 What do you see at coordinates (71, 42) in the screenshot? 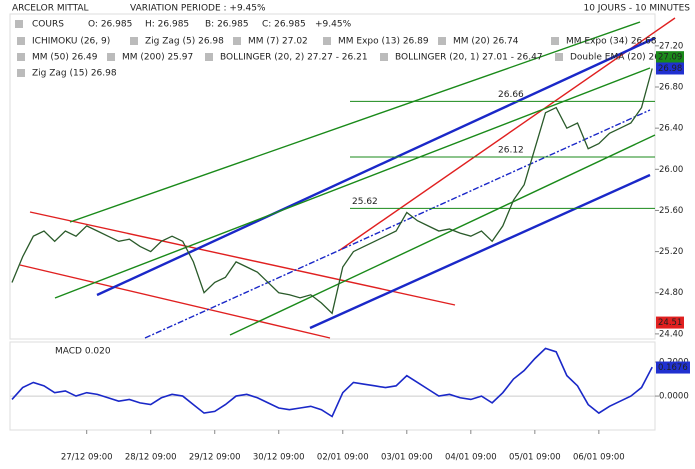
I see `indicator-legend: ICHIMOKU (26, 9)` at bounding box center [71, 42].